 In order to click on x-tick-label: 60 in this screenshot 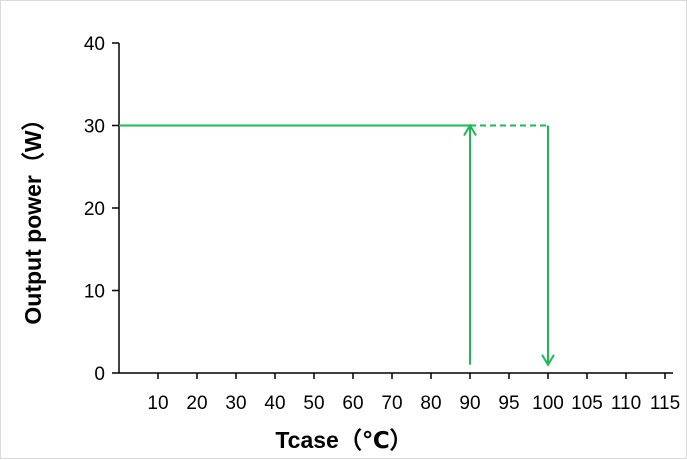, I will do `click(352, 403)`.